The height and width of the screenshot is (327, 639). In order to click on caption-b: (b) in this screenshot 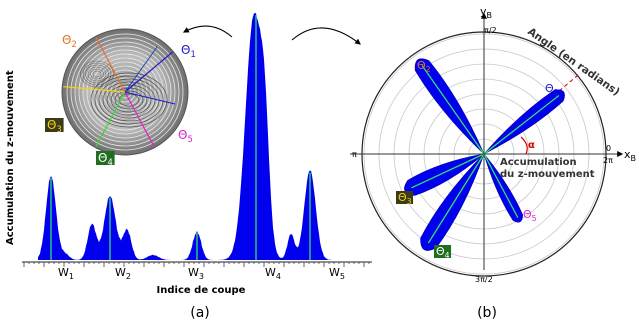, I will do `click(487, 313)`.